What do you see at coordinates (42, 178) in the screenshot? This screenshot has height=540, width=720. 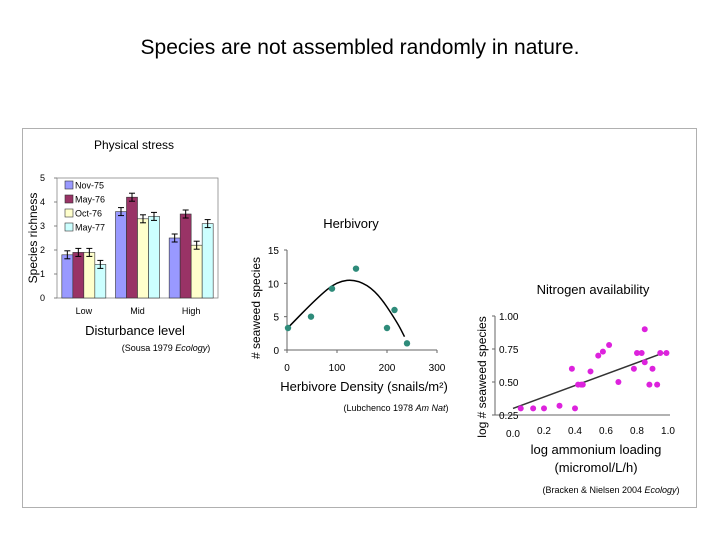 I see `chart1-ytick-label: 5` at bounding box center [42, 178].